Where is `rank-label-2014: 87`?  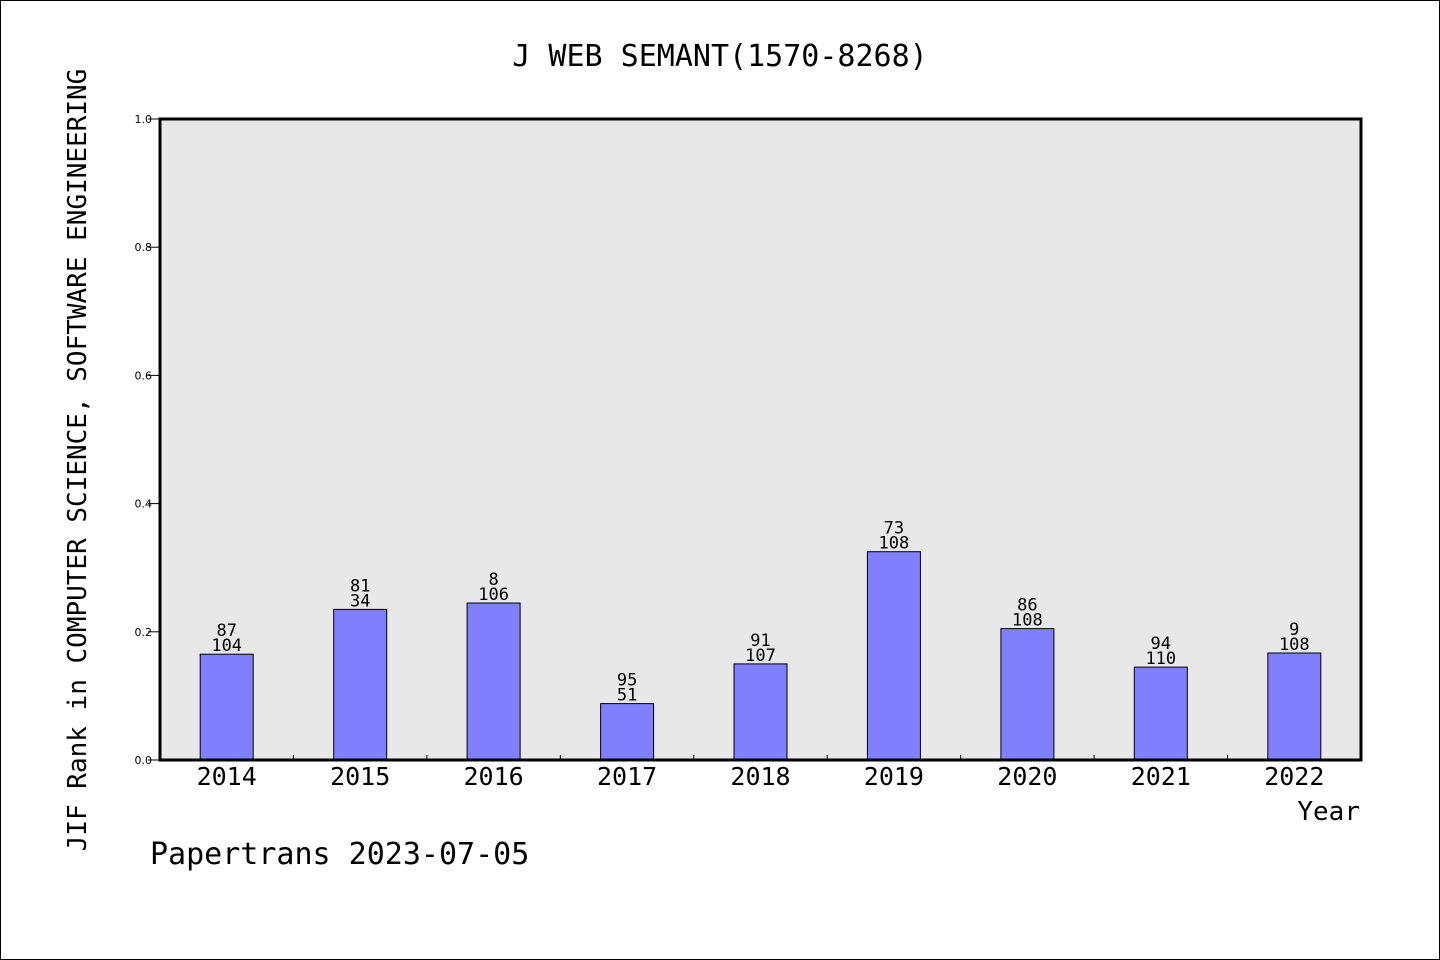 rank-label-2014: 87 is located at coordinates (226, 631).